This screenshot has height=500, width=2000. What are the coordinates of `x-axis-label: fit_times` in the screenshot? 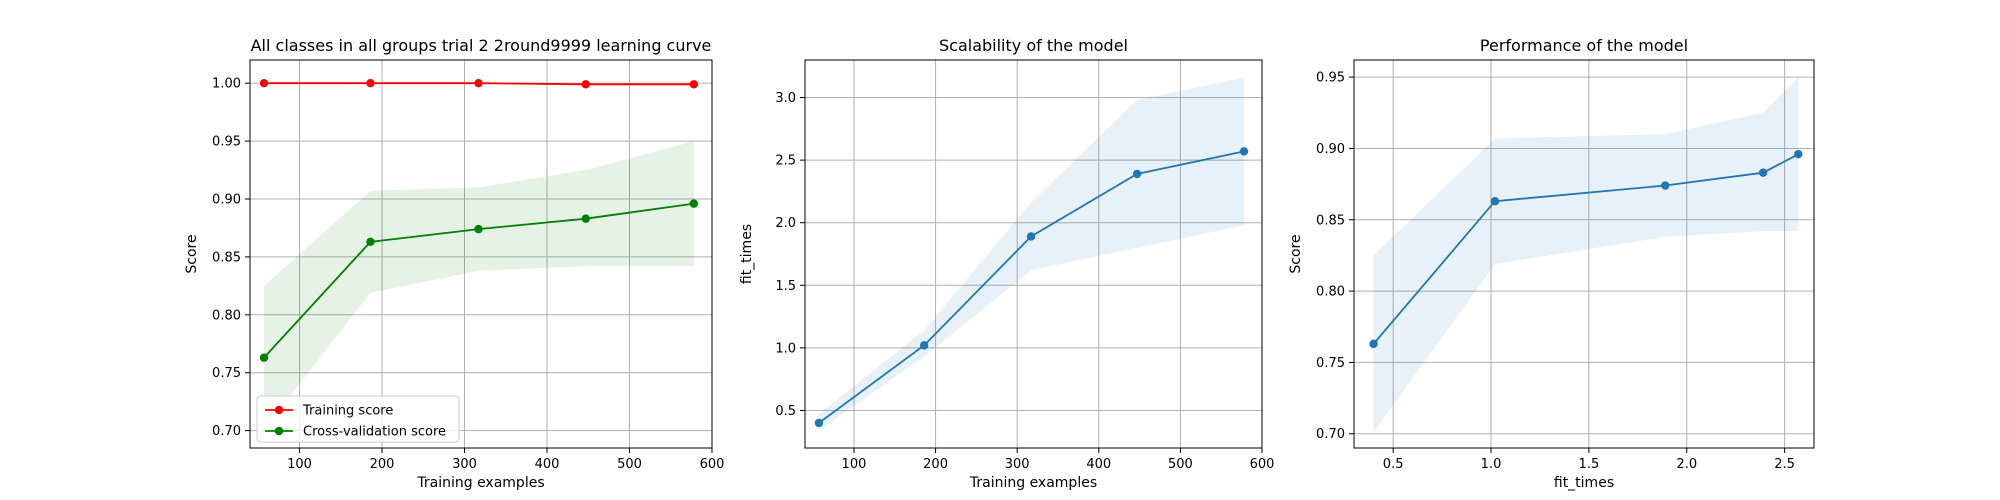 It's located at (1584, 483).